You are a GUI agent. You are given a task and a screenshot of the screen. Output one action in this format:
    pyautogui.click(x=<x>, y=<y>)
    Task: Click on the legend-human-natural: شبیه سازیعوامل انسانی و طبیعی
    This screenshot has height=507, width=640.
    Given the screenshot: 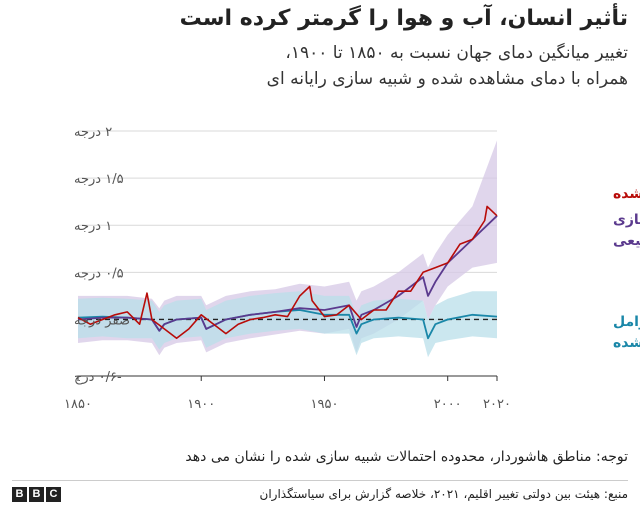 What is the action you would take?
    pyautogui.click(x=626, y=230)
    